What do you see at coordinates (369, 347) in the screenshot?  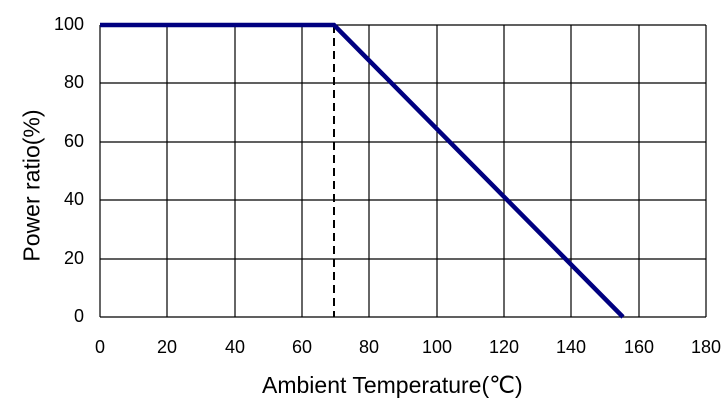 I see `x-tick: 80` at bounding box center [369, 347].